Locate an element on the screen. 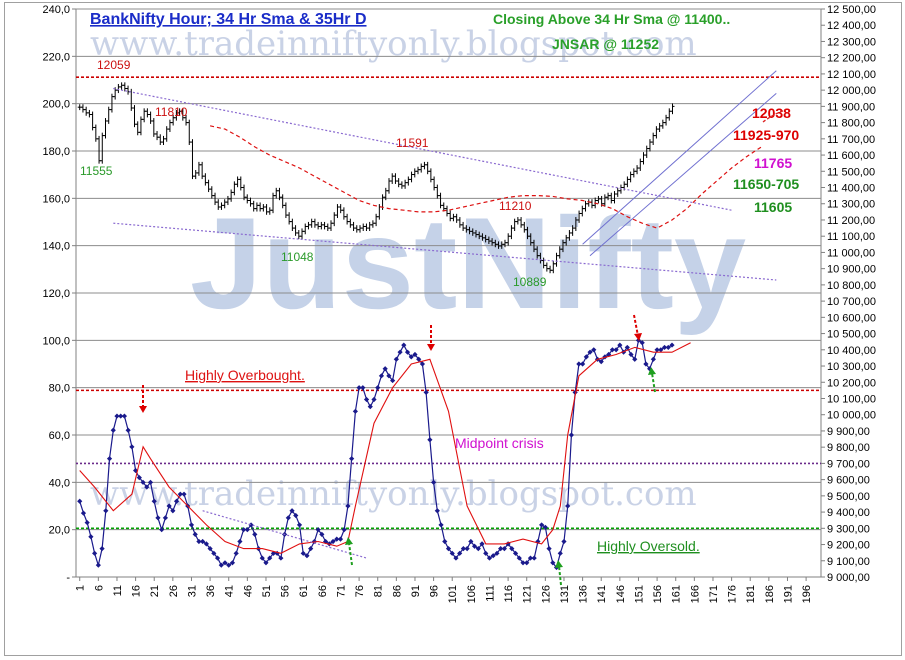 The height and width of the screenshot is (660, 905). right-tick-label: 10 600,00 is located at coordinates (851, 318).